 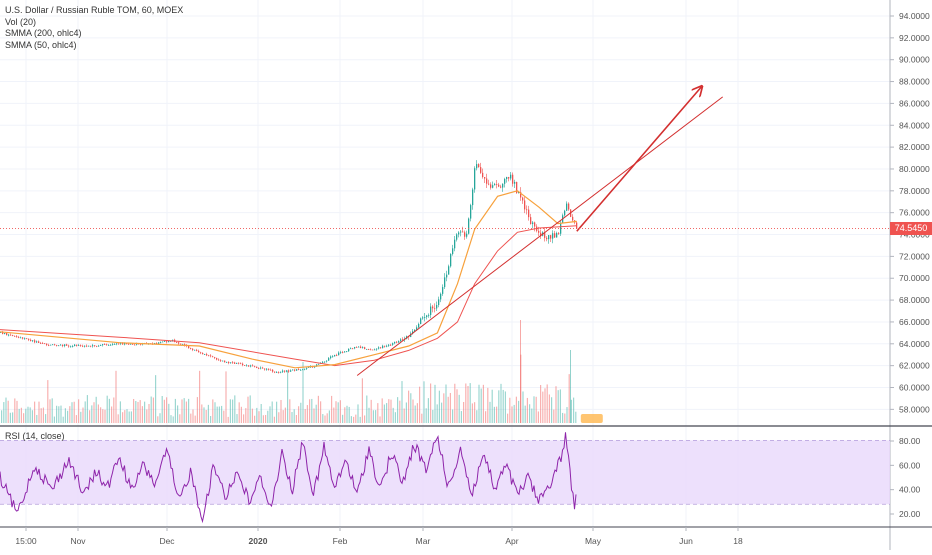 What do you see at coordinates (520, 371) in the screenshot?
I see `volume-spike` at bounding box center [520, 371].